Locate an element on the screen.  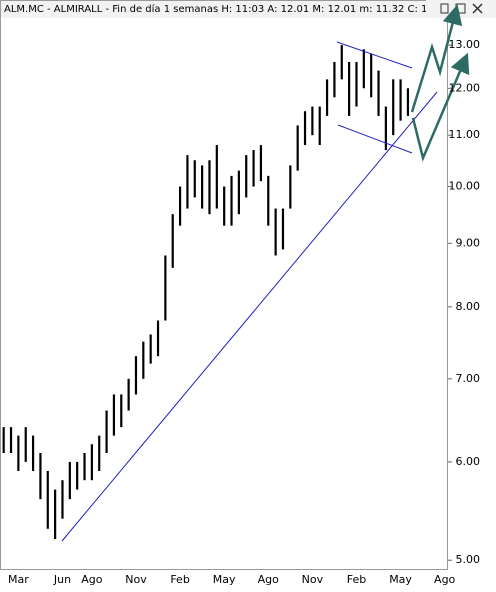
y-tick-label: 11.00 is located at coordinates (465, 134).